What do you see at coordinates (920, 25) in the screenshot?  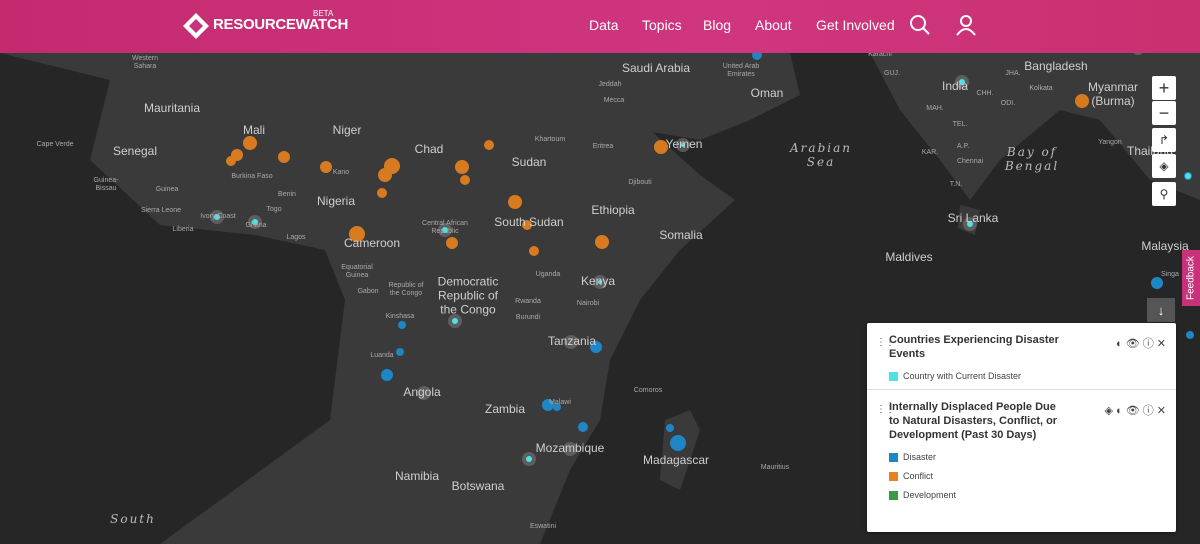 I see `search-icon` at bounding box center [920, 25].